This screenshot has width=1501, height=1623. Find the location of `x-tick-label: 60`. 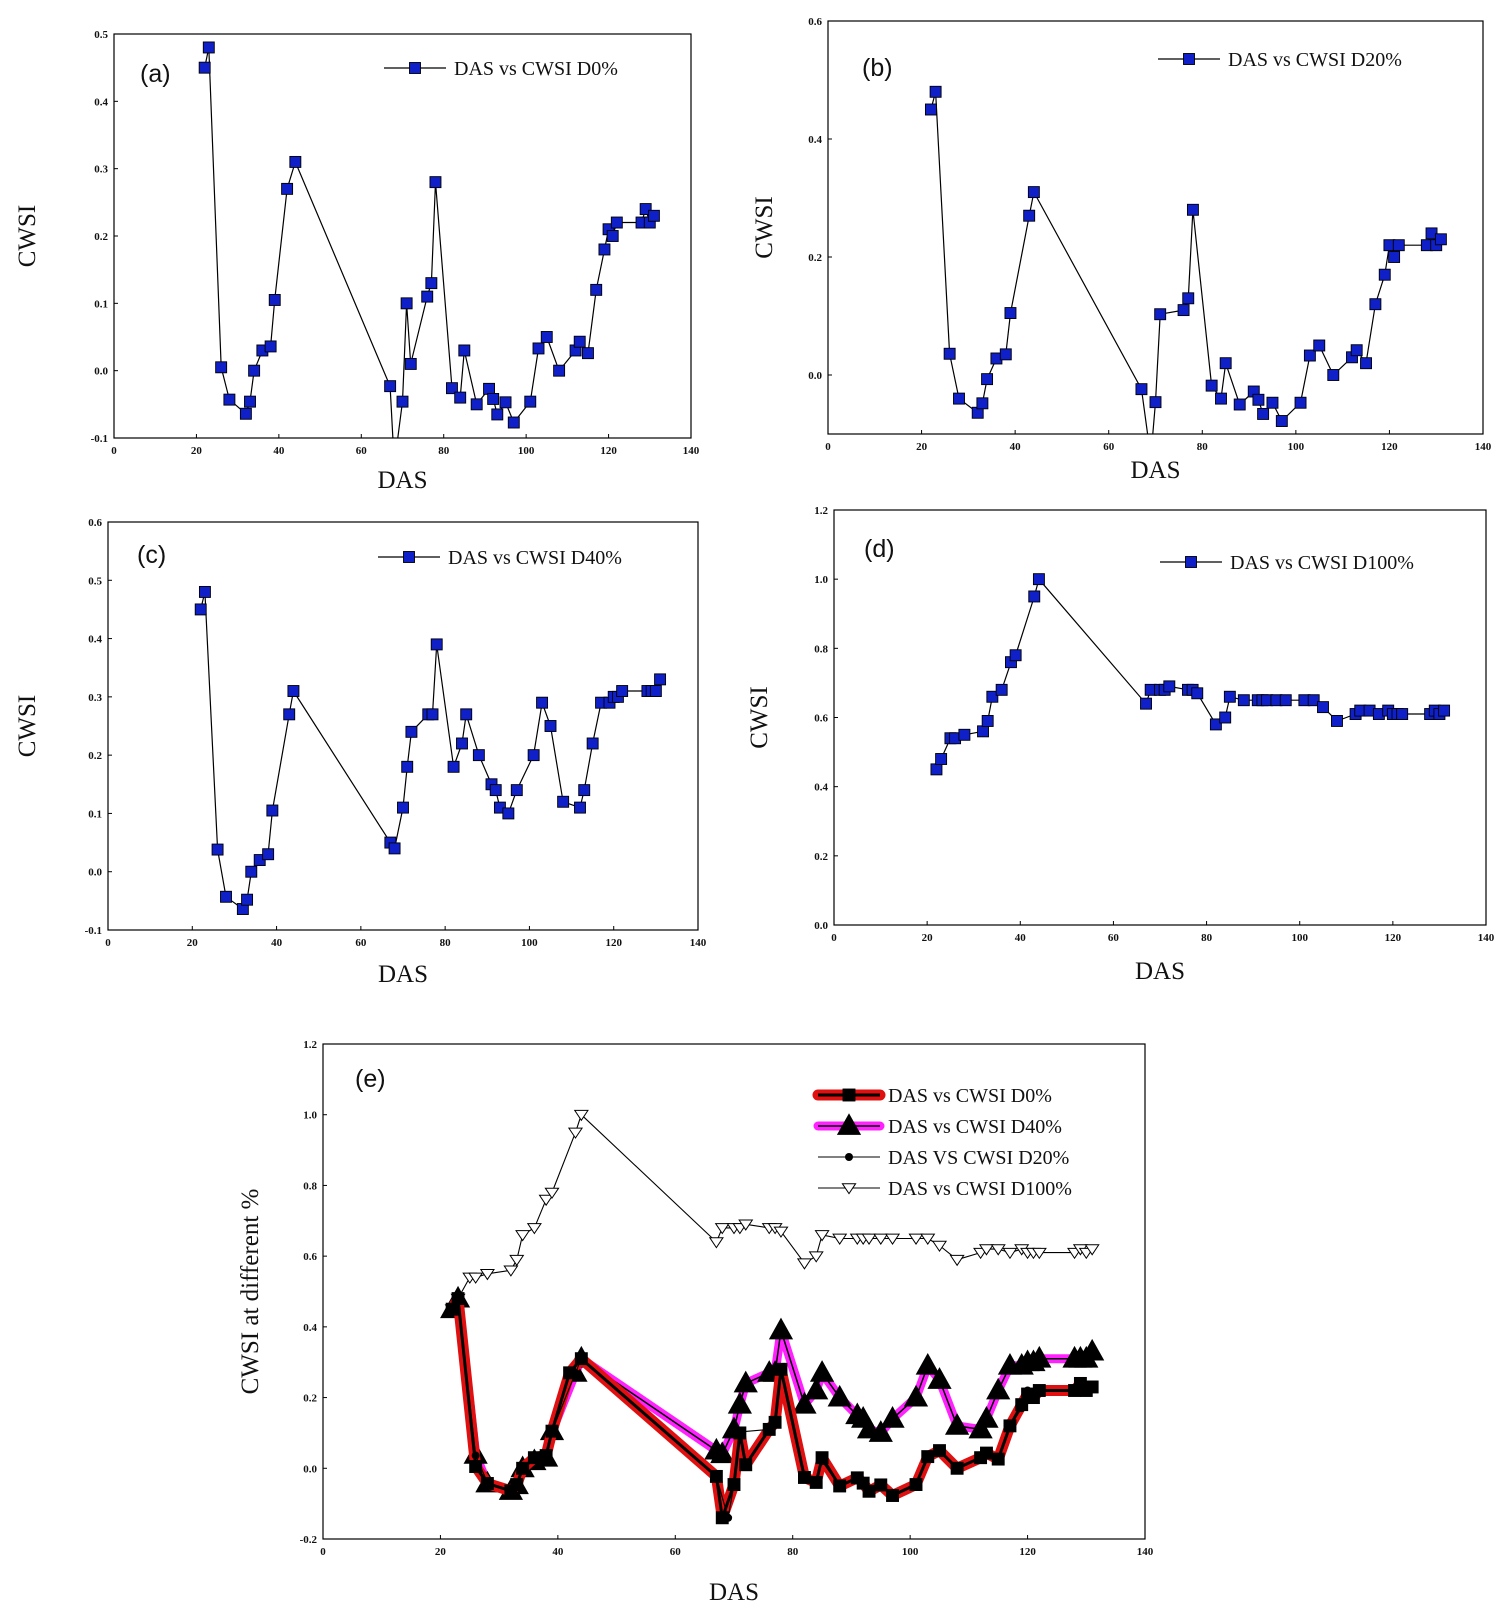

x-tick-label: 60 is located at coordinates (676, 1552).